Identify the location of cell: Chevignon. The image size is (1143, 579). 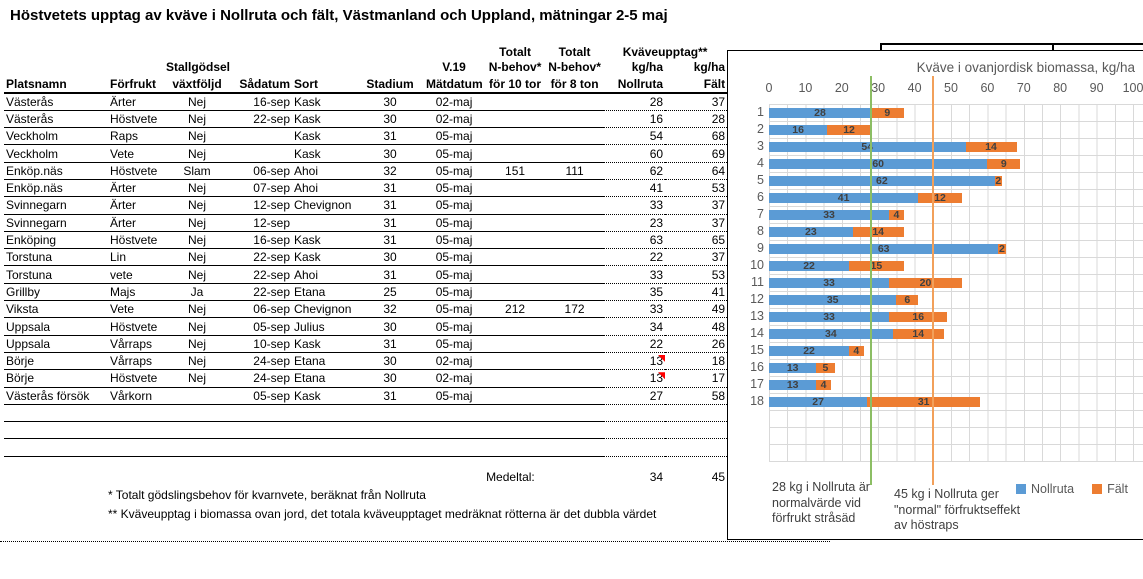
(324, 205).